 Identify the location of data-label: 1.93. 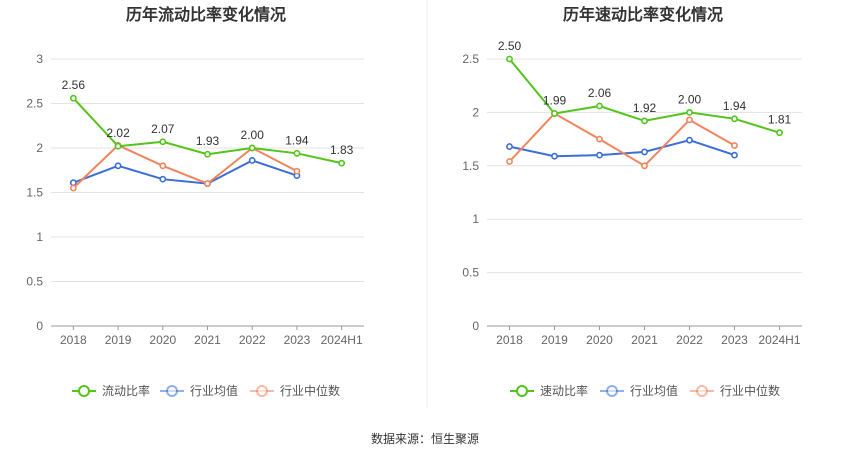
(208, 141).